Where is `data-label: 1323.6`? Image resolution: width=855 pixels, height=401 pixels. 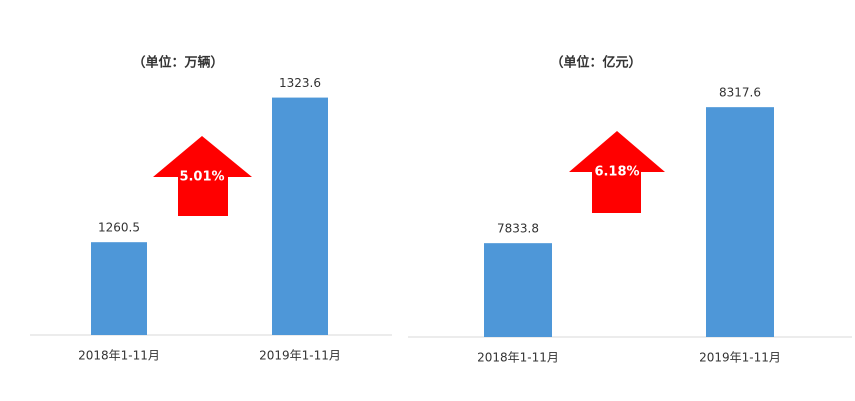 data-label: 1323.6 is located at coordinates (300, 83).